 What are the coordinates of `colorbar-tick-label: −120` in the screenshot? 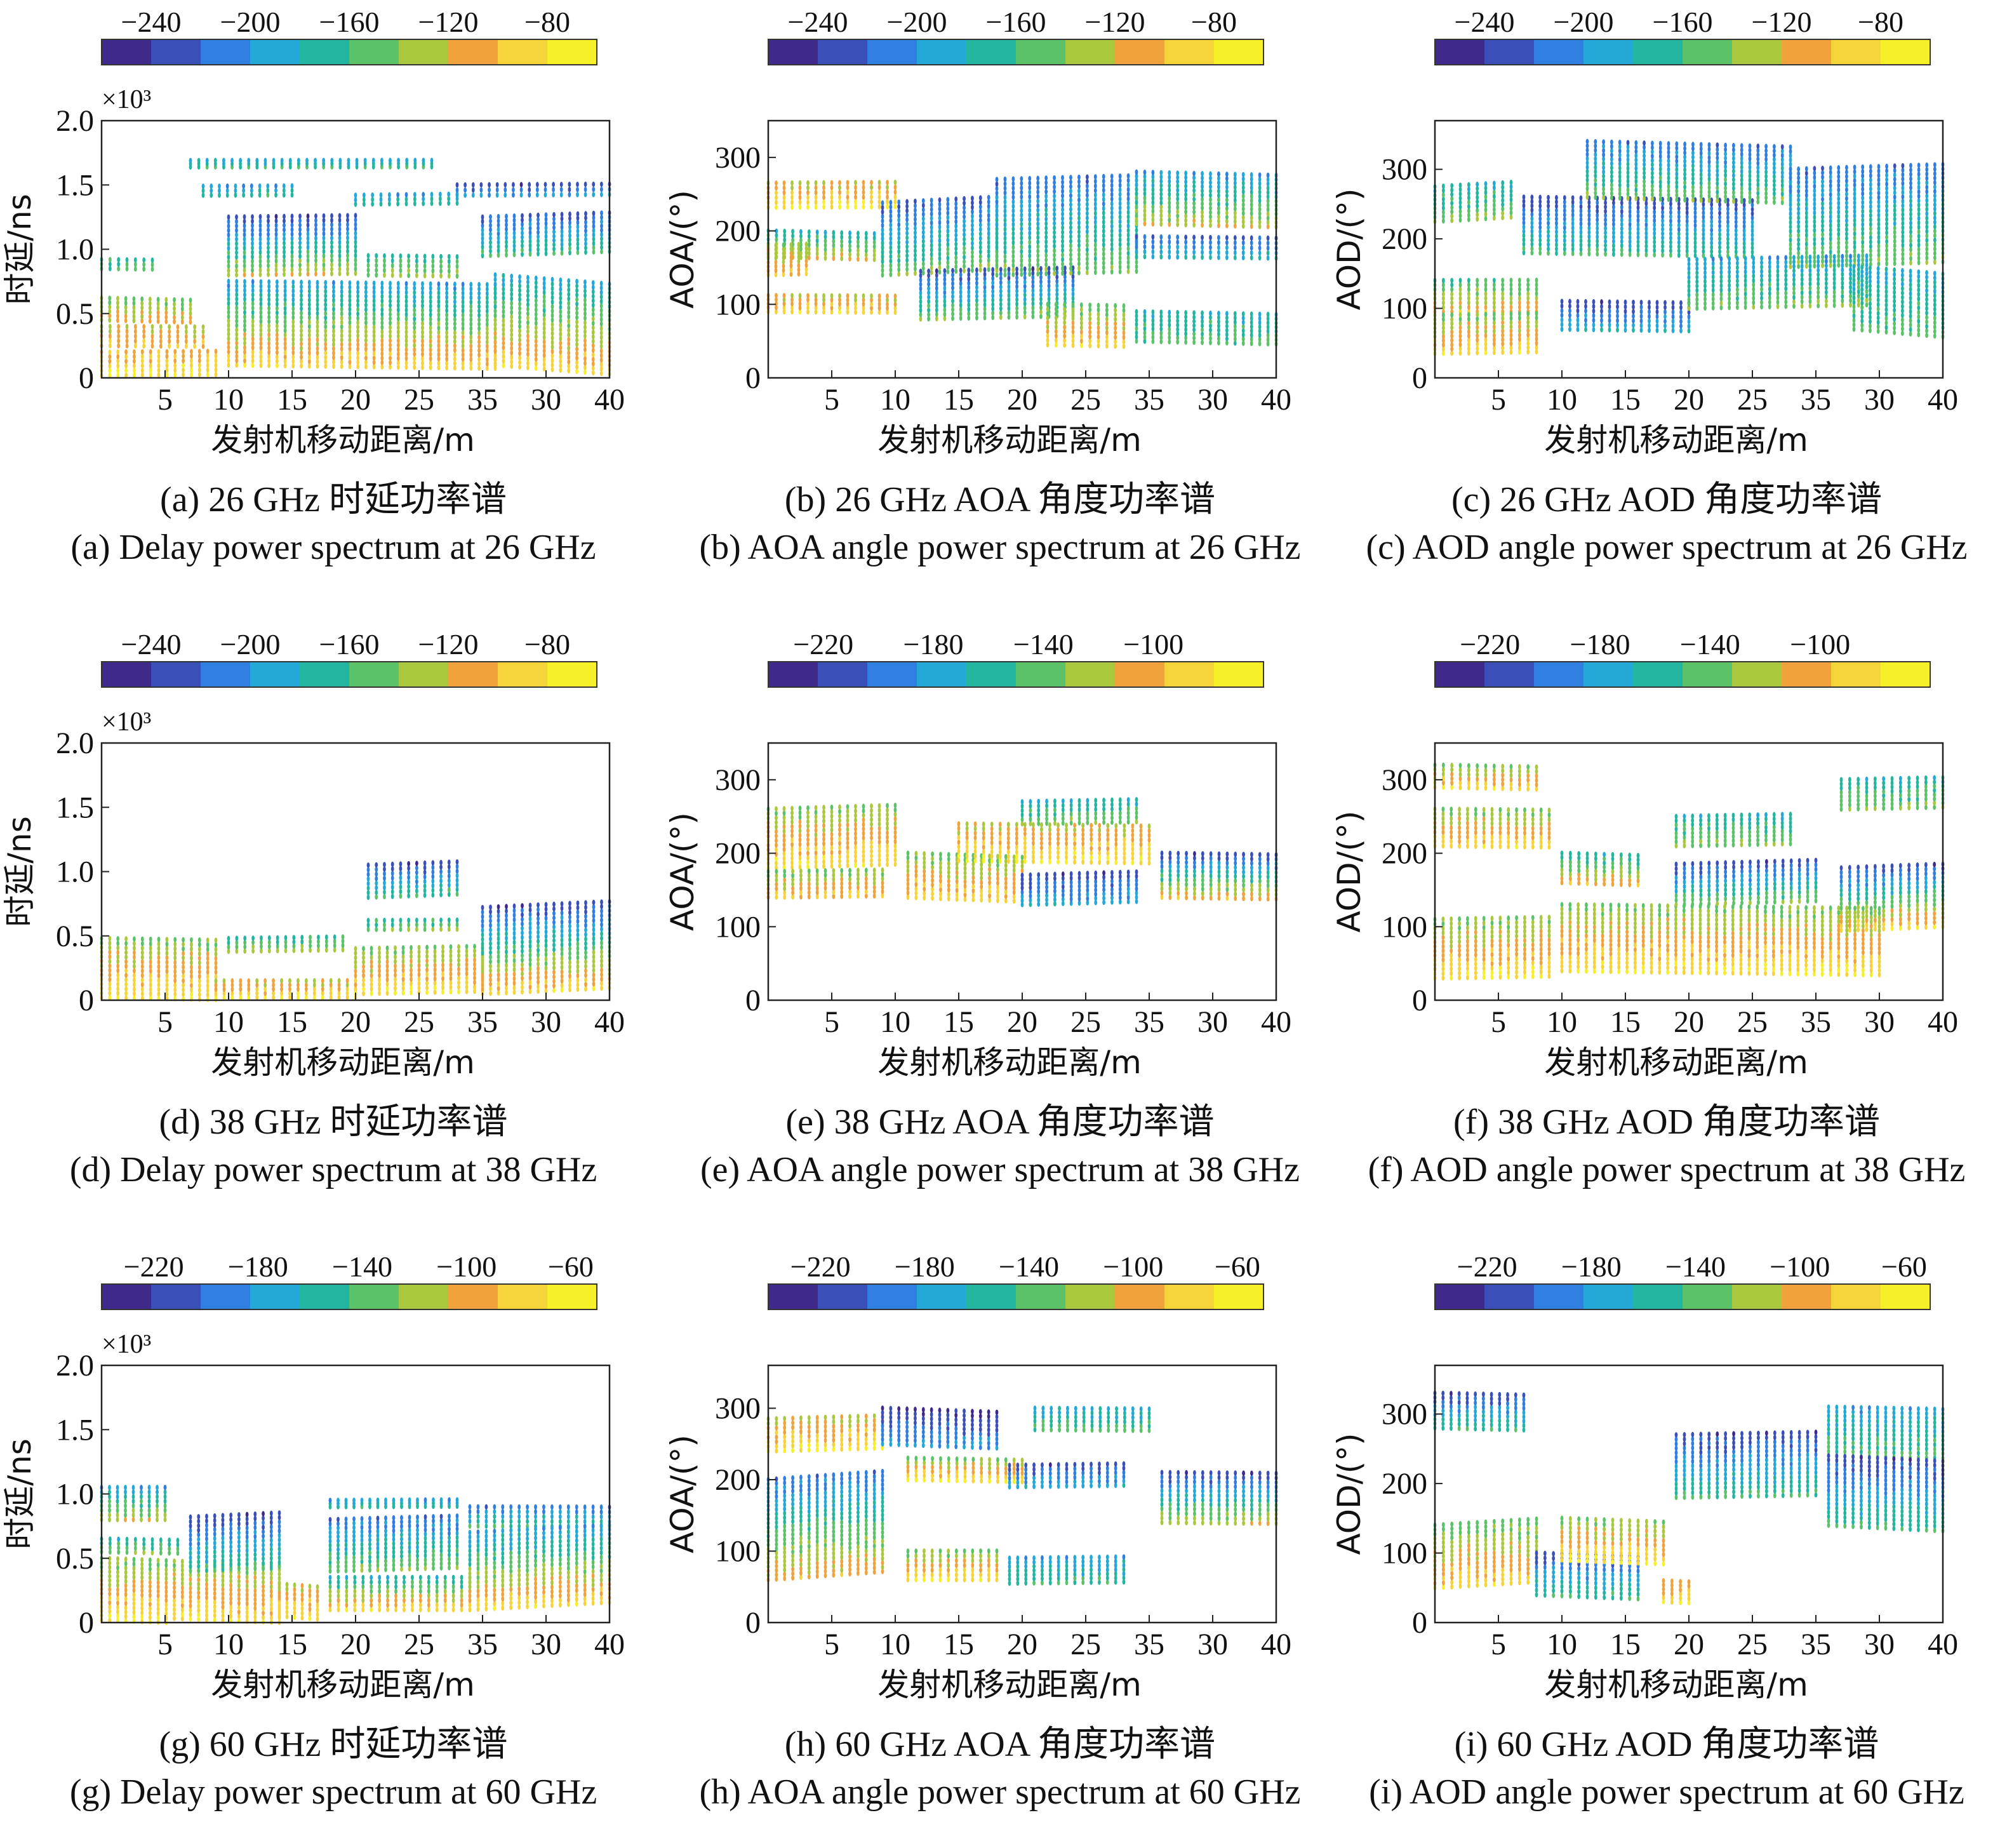 It's located at (448, 22).